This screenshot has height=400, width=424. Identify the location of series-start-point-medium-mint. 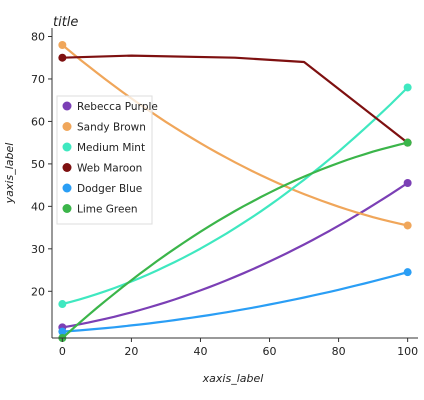
(62, 304).